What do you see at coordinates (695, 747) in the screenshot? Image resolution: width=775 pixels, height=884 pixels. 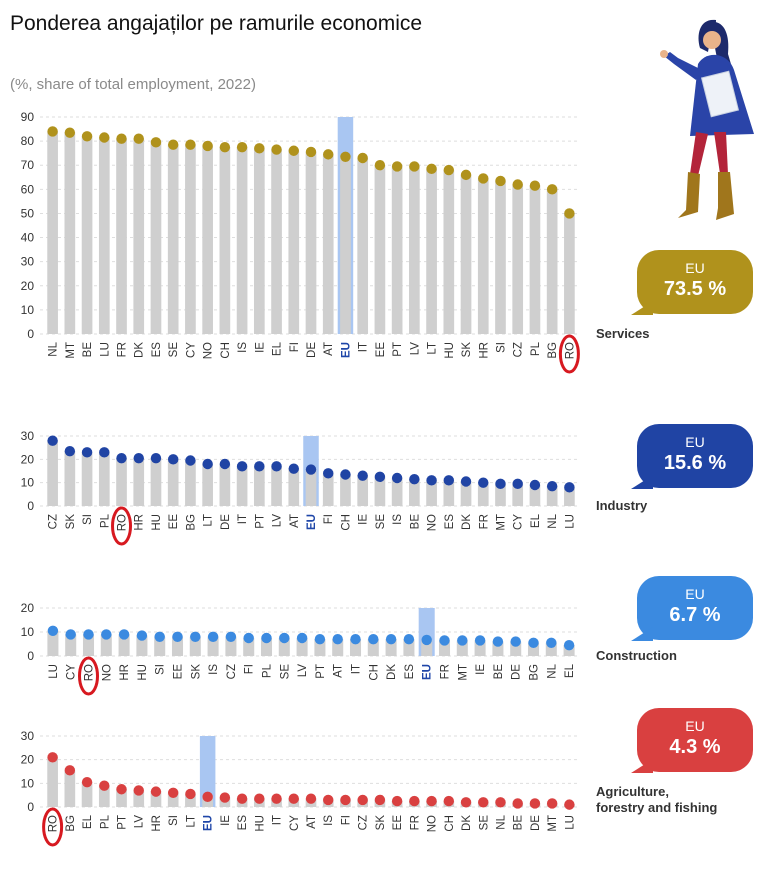 I see `callout-value: 4.3 %` at bounding box center [695, 747].